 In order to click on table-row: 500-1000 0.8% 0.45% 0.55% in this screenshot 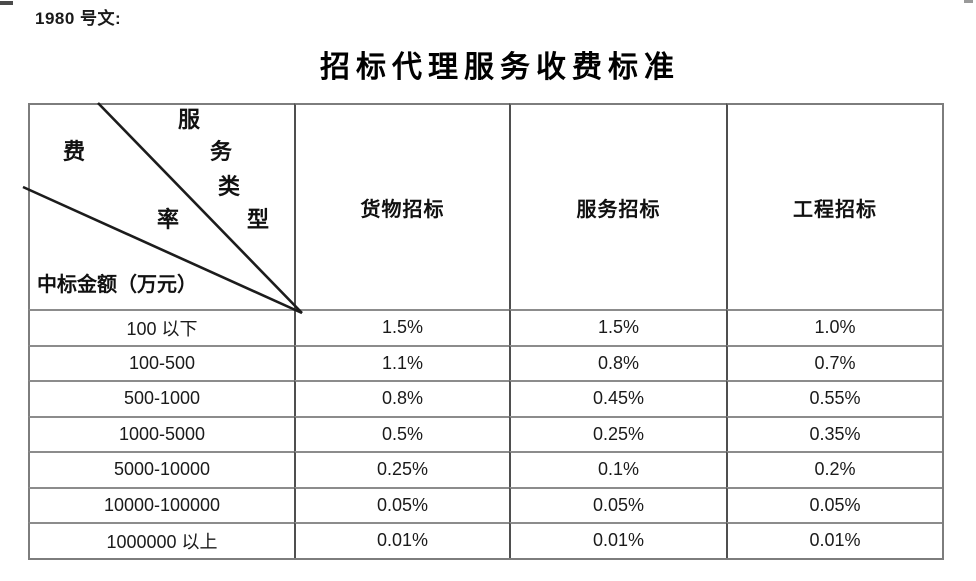, I will do `click(485, 398)`.